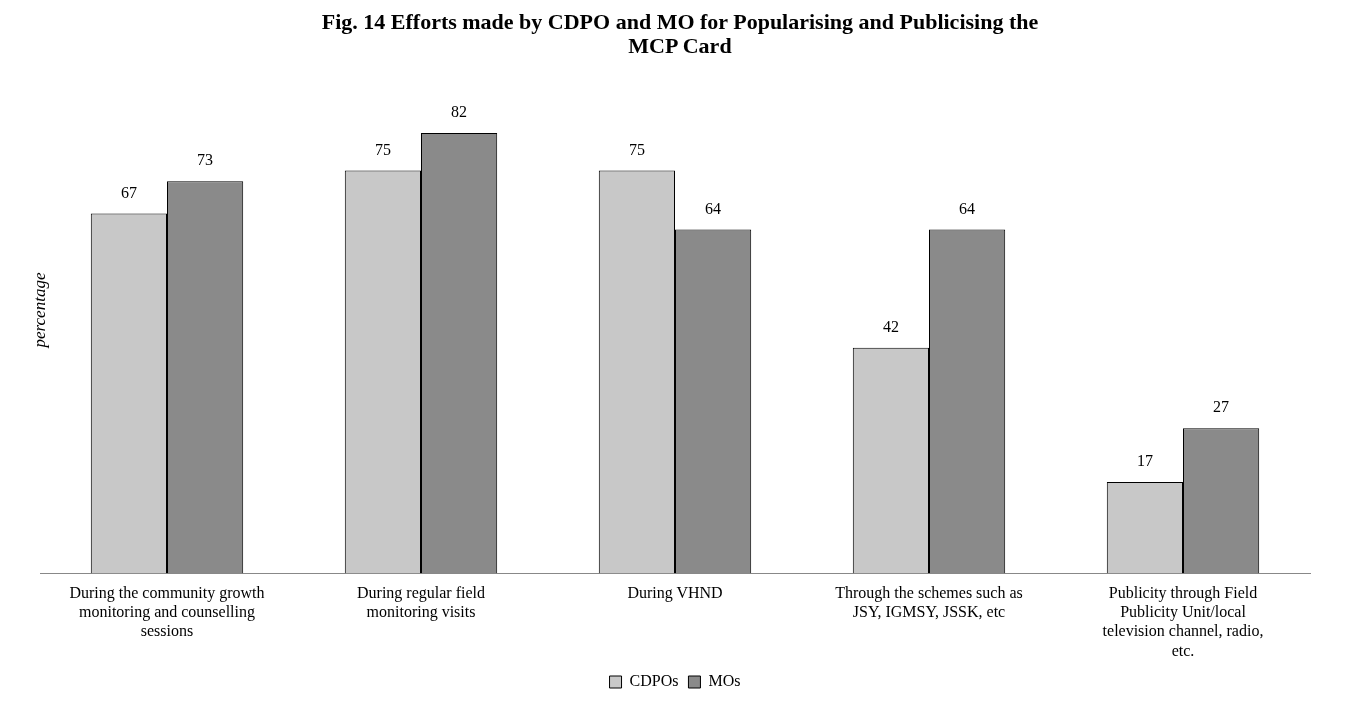 The image size is (1354, 709). Describe the element at coordinates (1221, 407) in the screenshot. I see `data-label: 27` at that location.